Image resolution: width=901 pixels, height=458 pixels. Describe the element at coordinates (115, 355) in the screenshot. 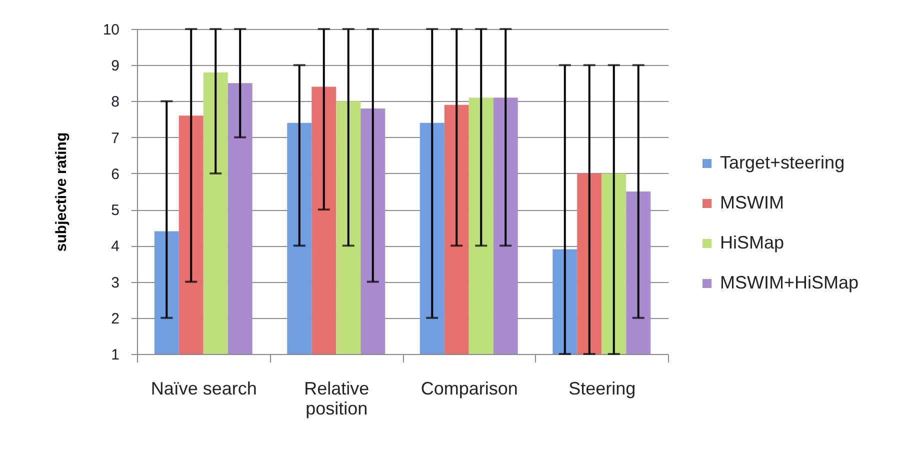

I see `y-tick-label: 1` at that location.